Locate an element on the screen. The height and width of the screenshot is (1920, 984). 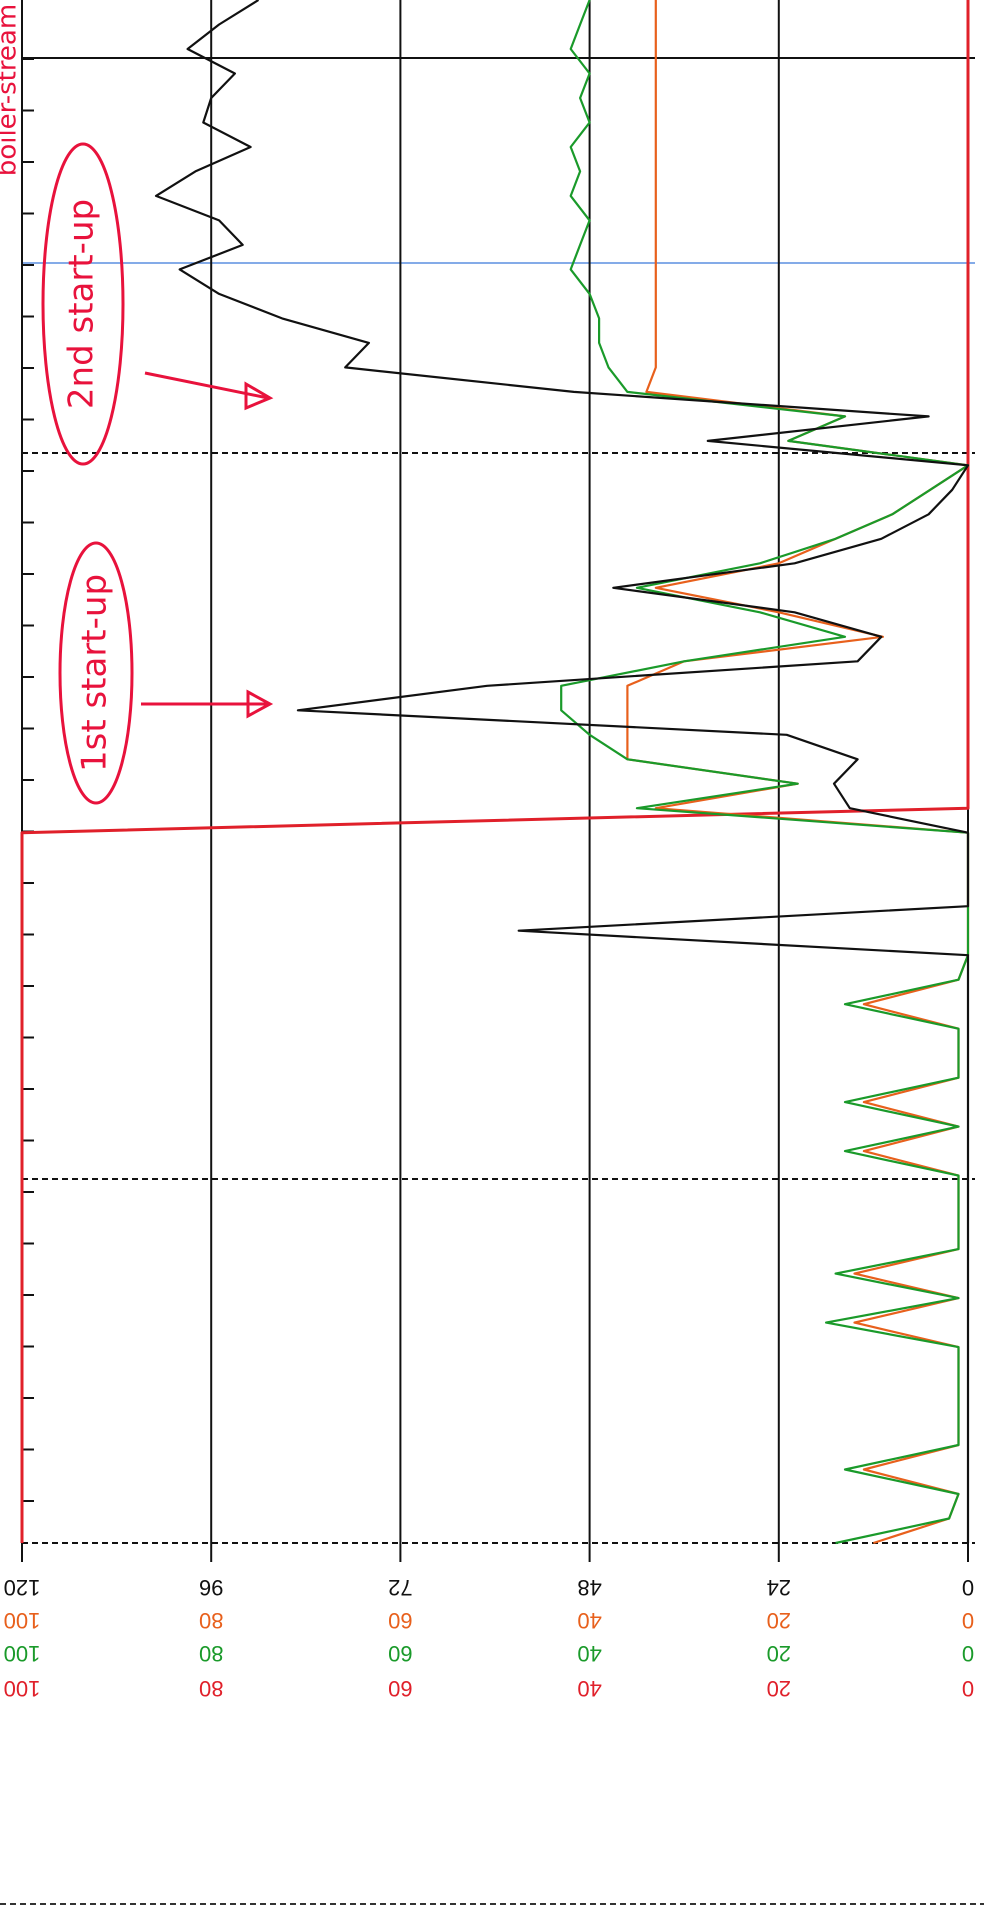
tick-label: 24 is located at coordinates (779, 1587).